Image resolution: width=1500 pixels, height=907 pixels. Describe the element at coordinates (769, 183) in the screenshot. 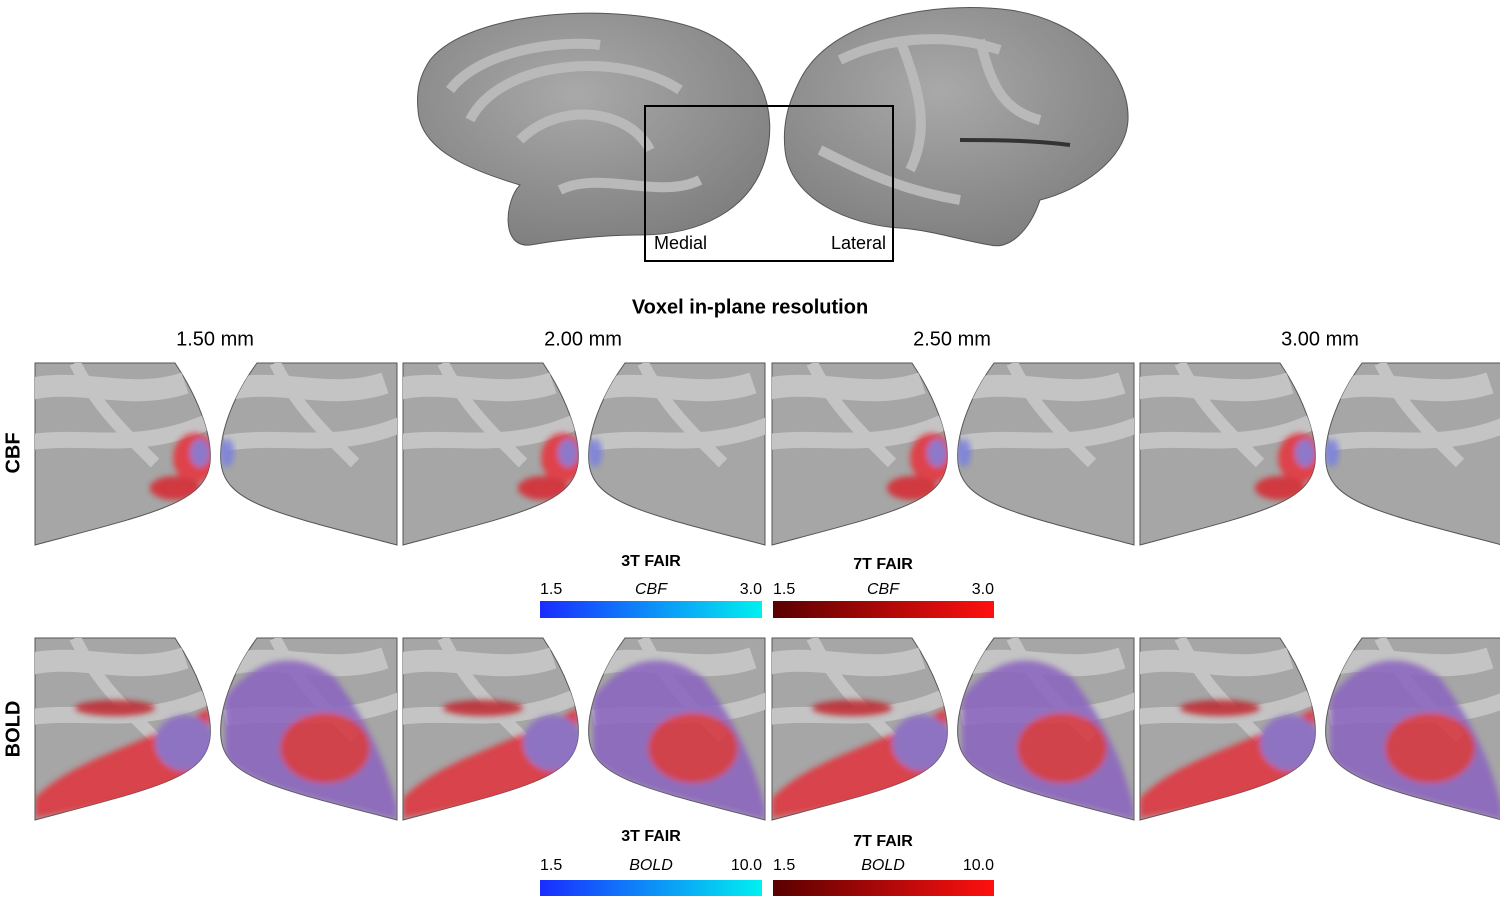

I see `zoom-box` at that location.